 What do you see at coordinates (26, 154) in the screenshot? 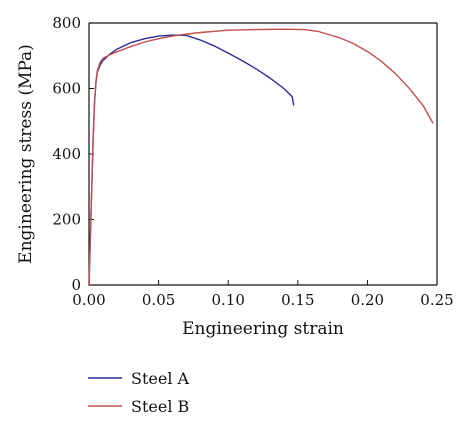
I see `y-axis-title: Engineering stress (MPa)` at bounding box center [26, 154].